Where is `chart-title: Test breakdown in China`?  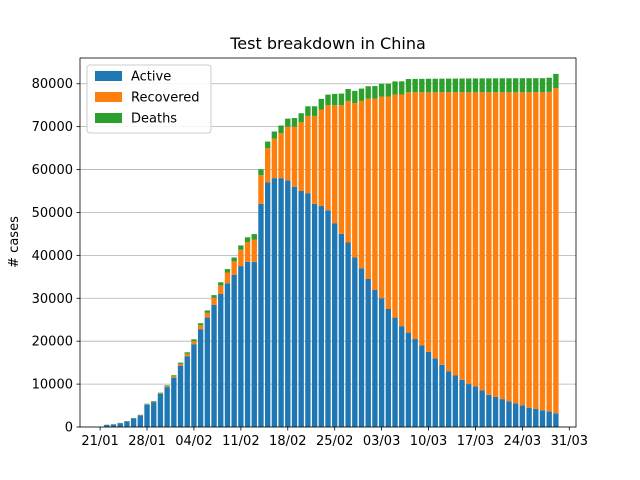
chart-title: Test breakdown in China is located at coordinates (327, 43).